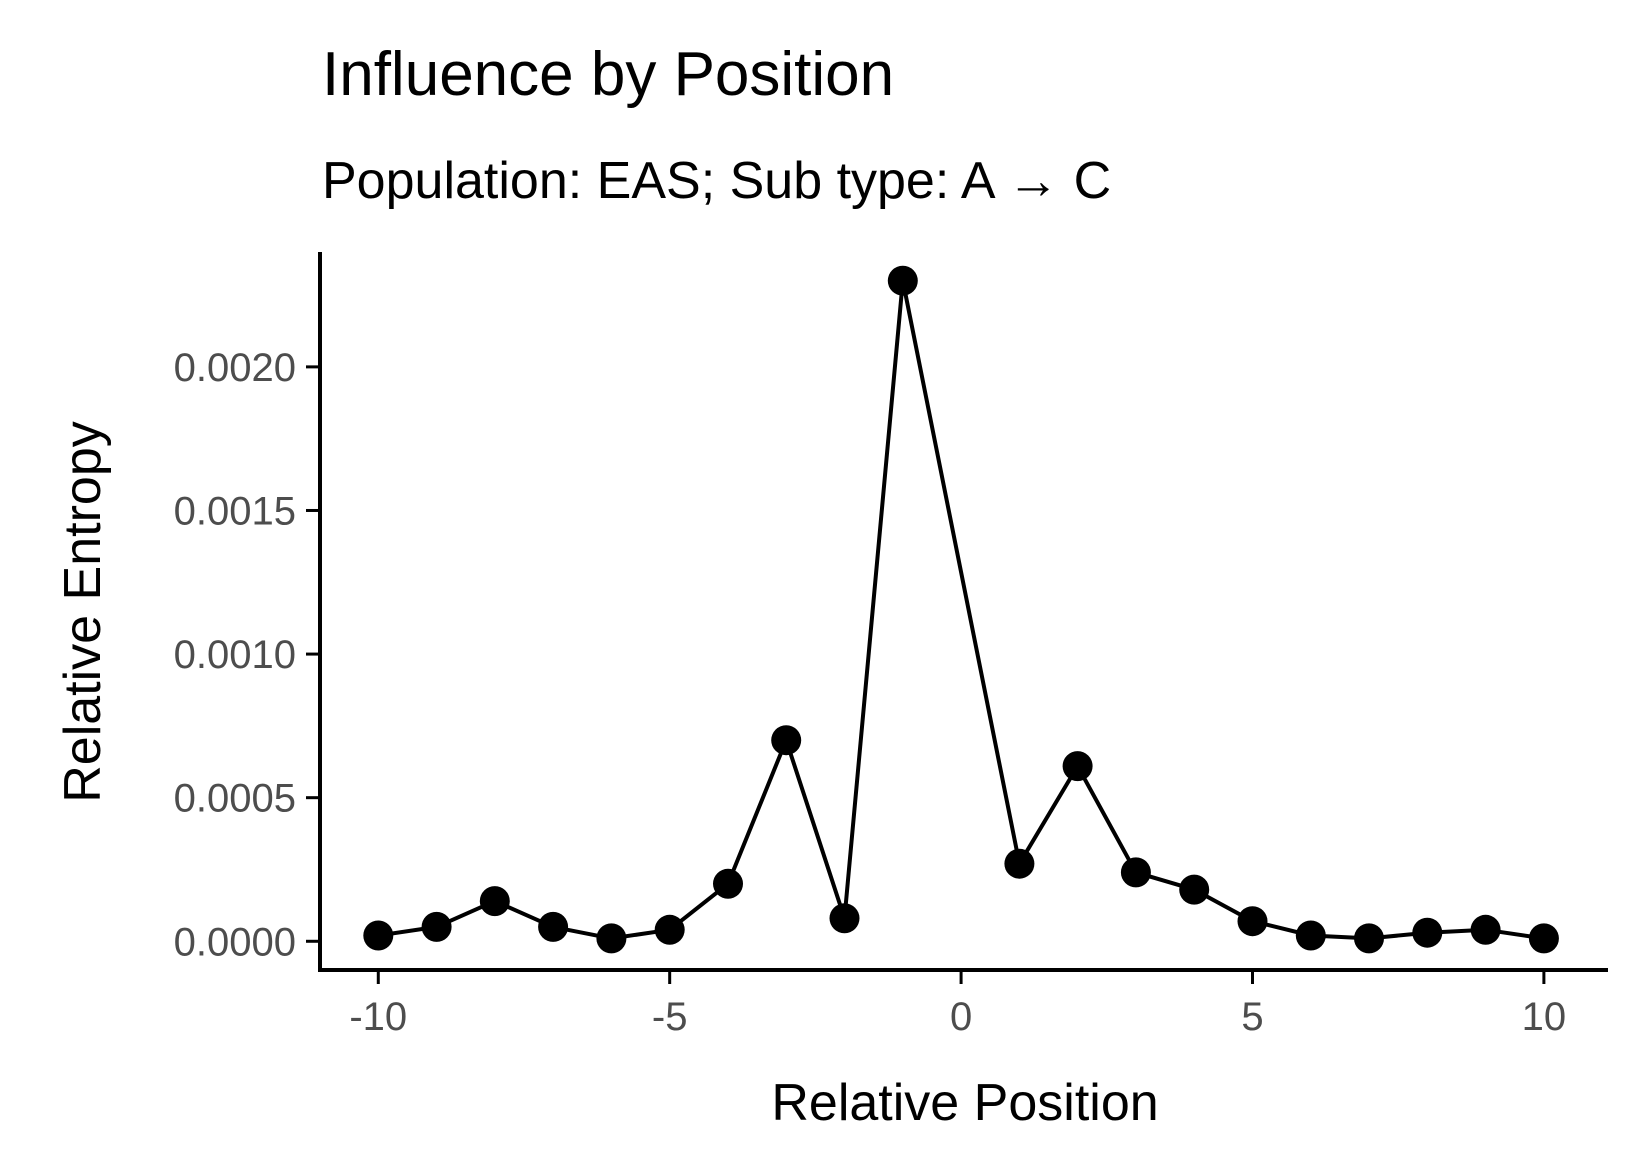  I want to click on x-tick-label: 10, so click(1544, 1017).